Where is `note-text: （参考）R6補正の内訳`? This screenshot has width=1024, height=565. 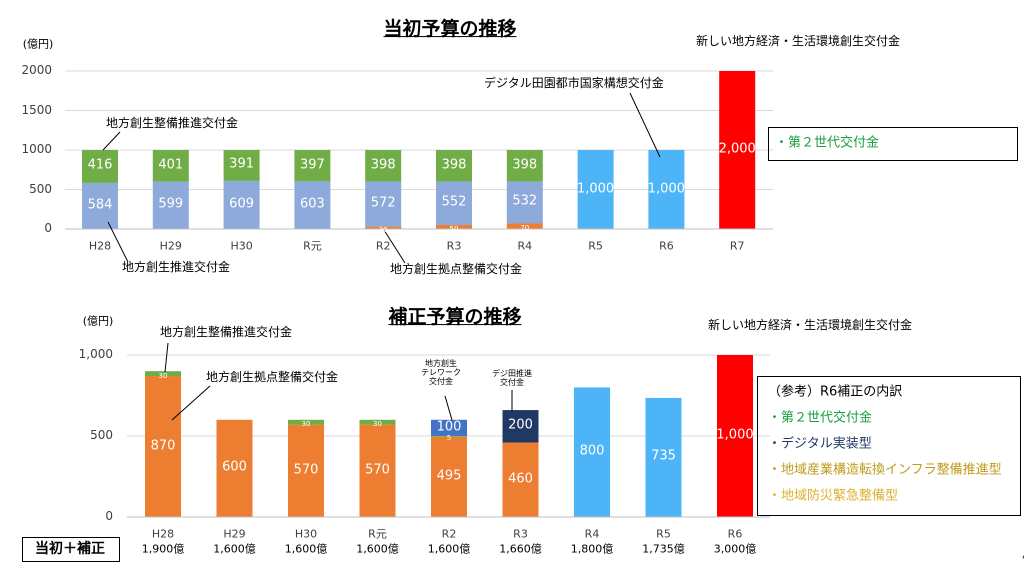
note-text: （参考）R6補正の内訳 is located at coordinates (835, 392).